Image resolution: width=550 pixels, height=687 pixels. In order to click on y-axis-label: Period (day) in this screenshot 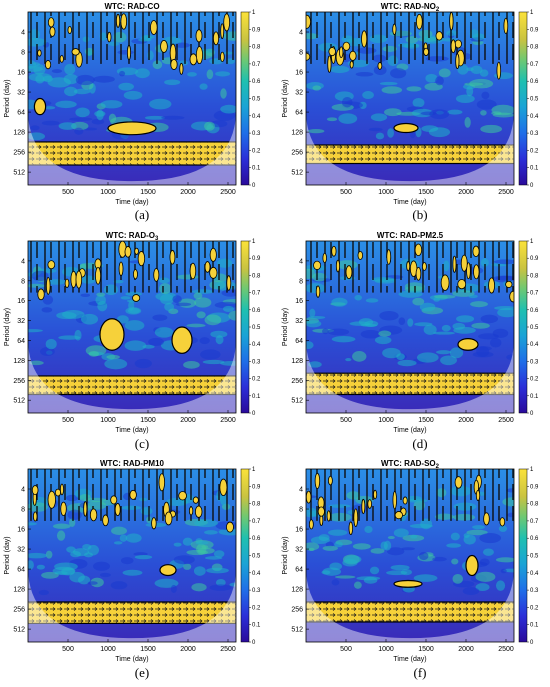, I will do `click(7, 555)`.